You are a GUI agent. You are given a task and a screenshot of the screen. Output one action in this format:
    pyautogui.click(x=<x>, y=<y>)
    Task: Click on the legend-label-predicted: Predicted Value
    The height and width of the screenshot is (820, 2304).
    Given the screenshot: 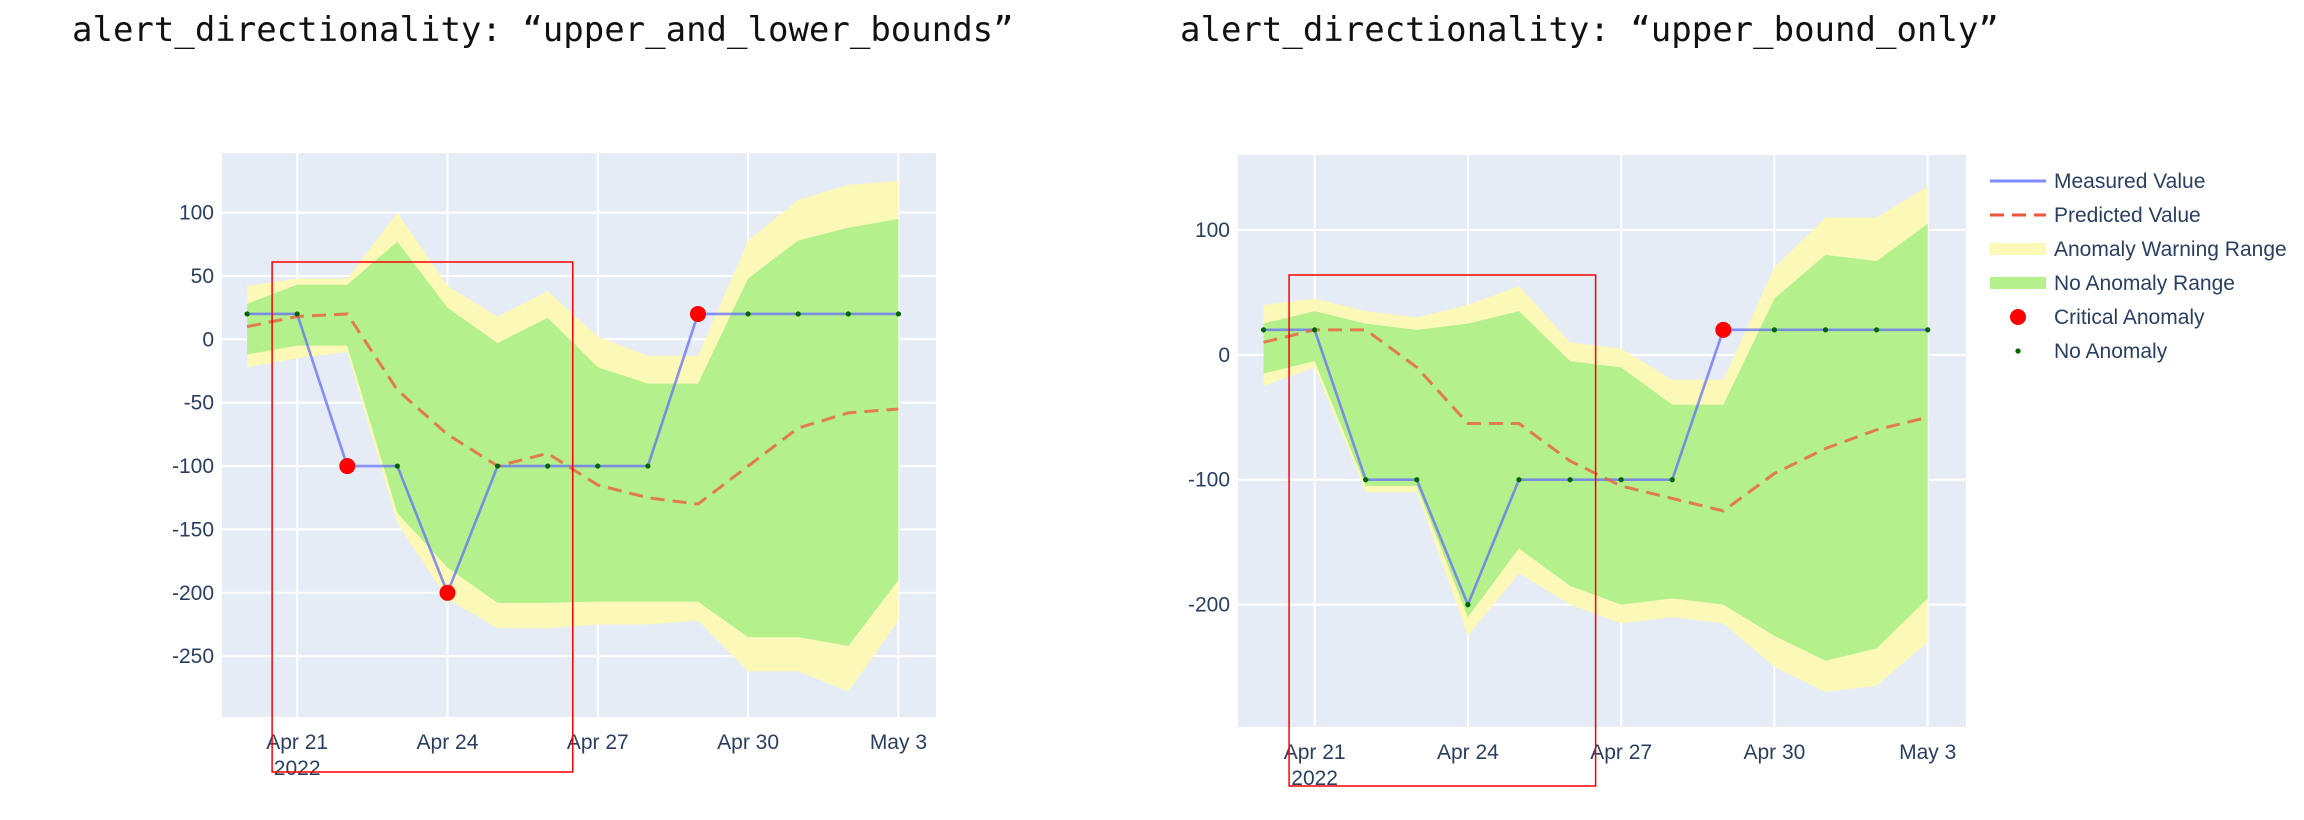 What is the action you would take?
    pyautogui.click(x=2127, y=215)
    